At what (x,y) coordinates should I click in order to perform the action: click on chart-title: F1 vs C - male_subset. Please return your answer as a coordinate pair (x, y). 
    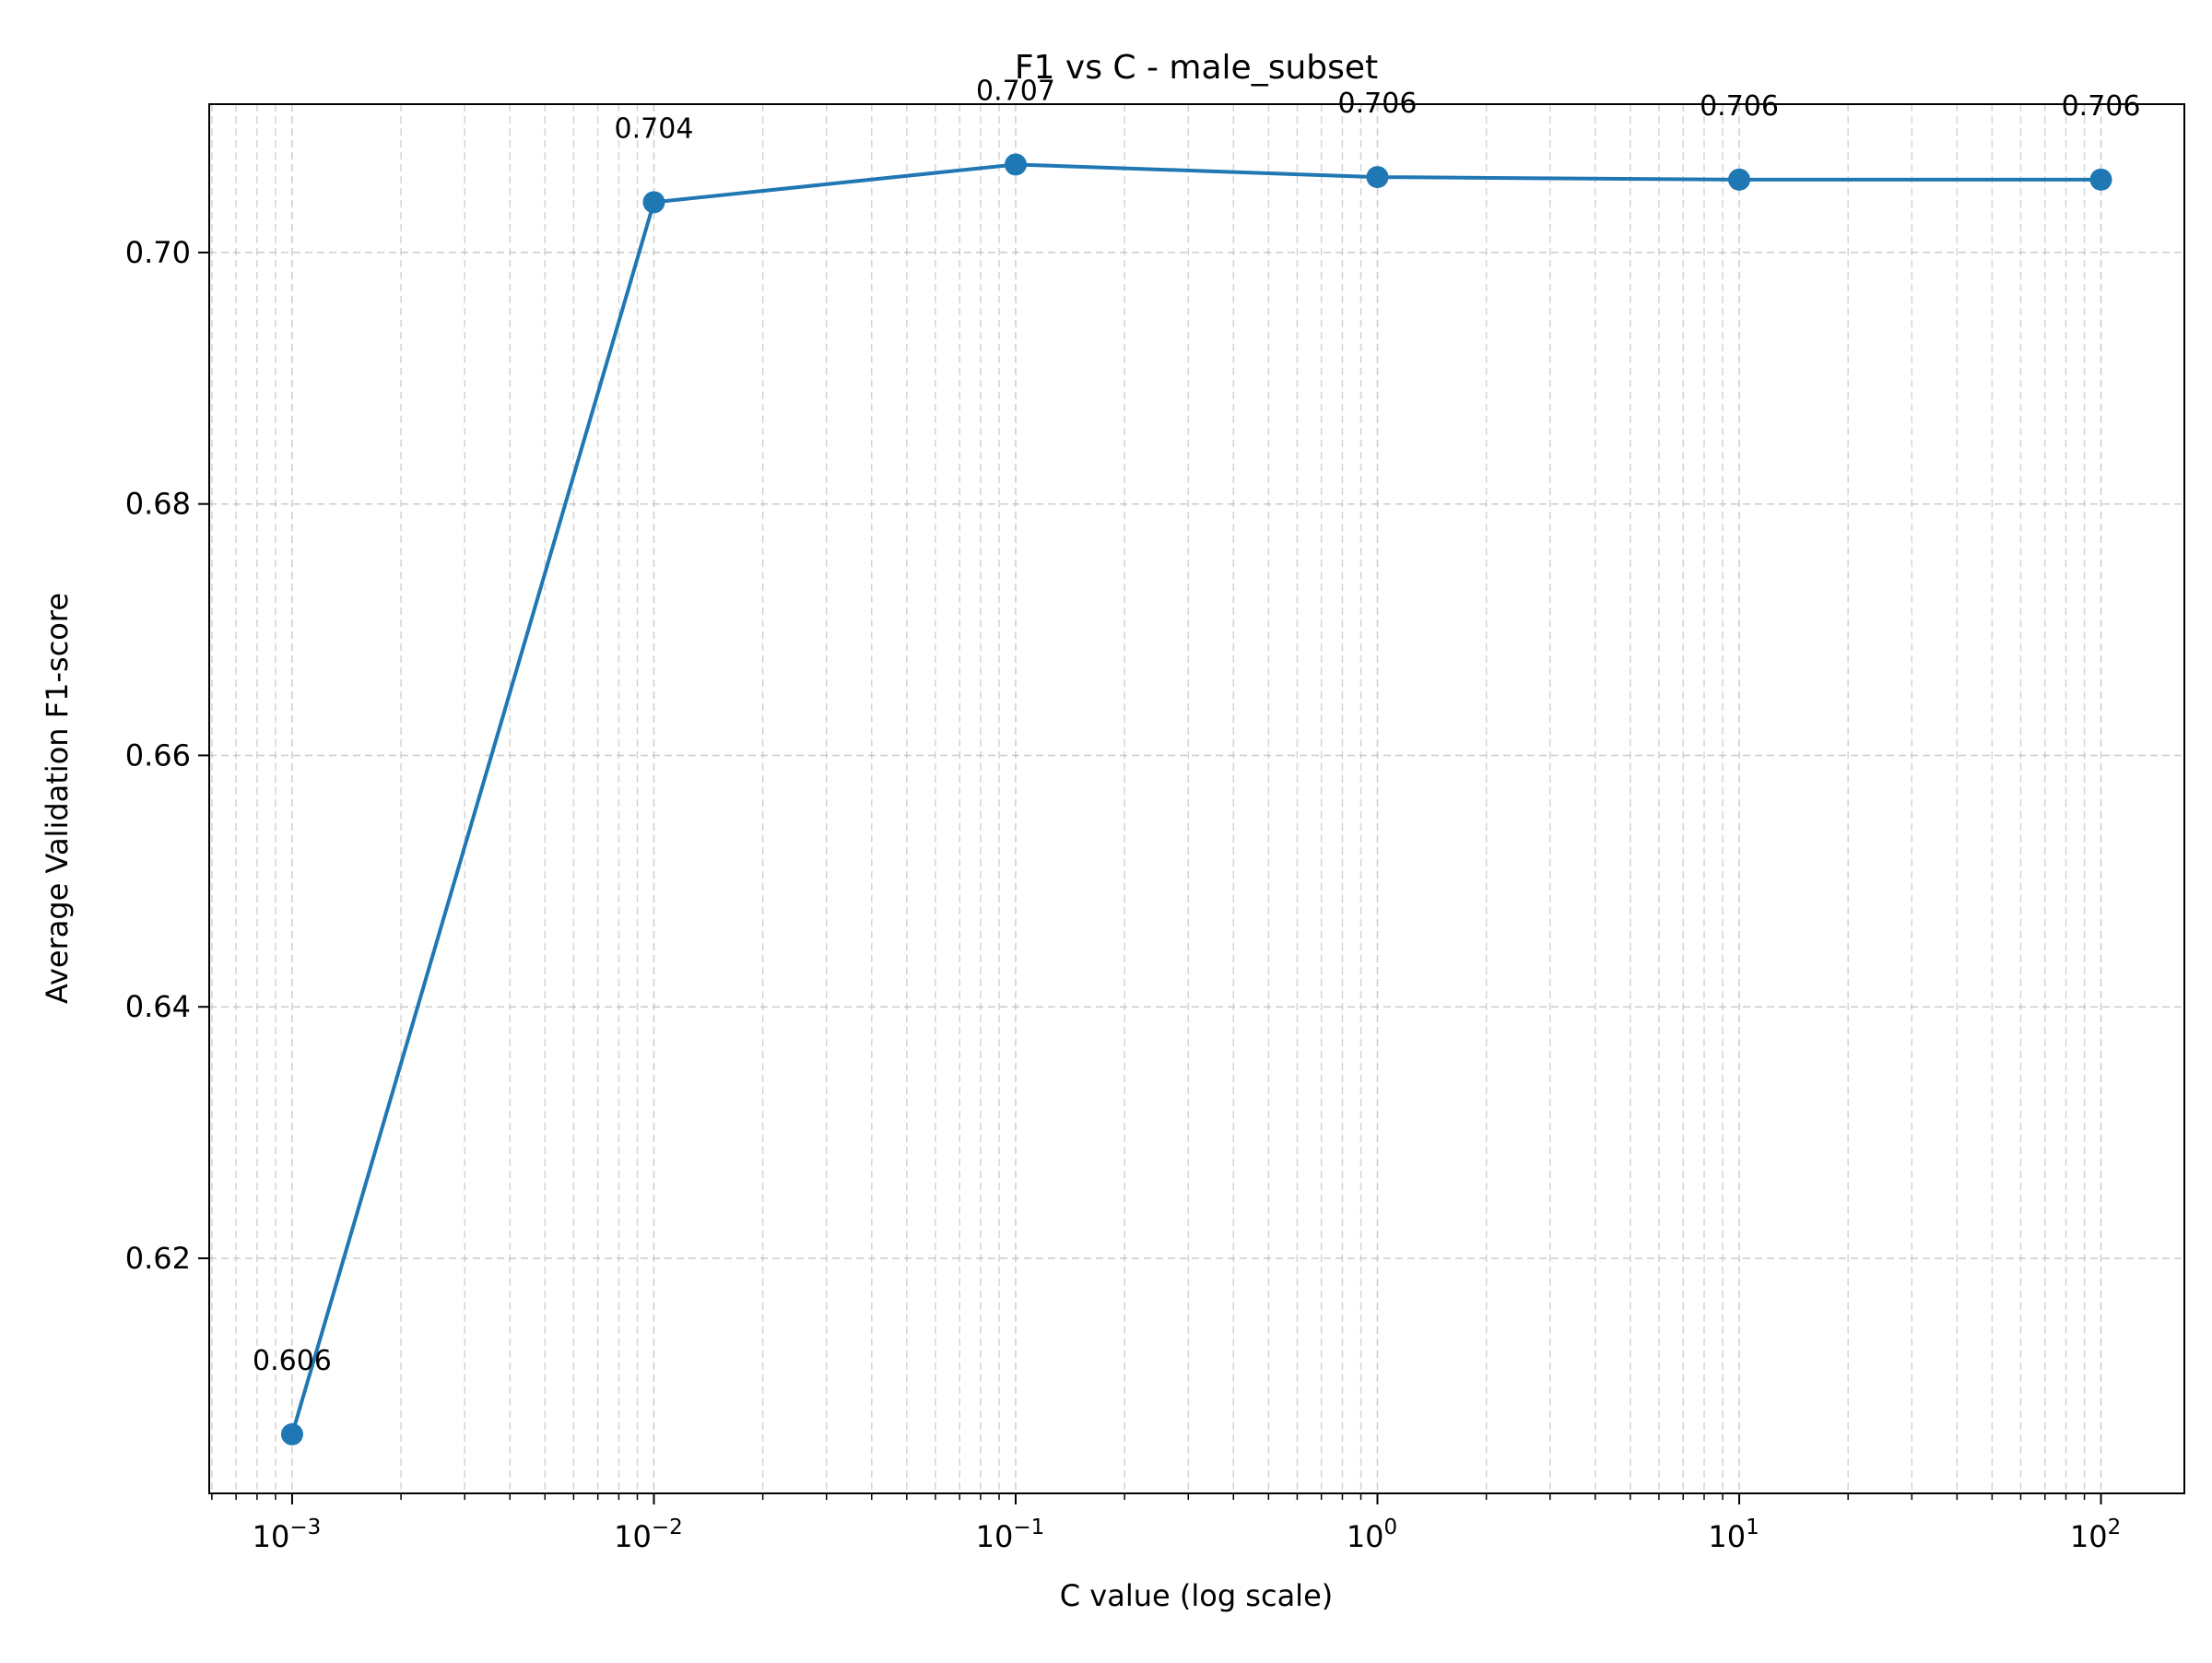
    Looking at the image, I should click on (1196, 68).